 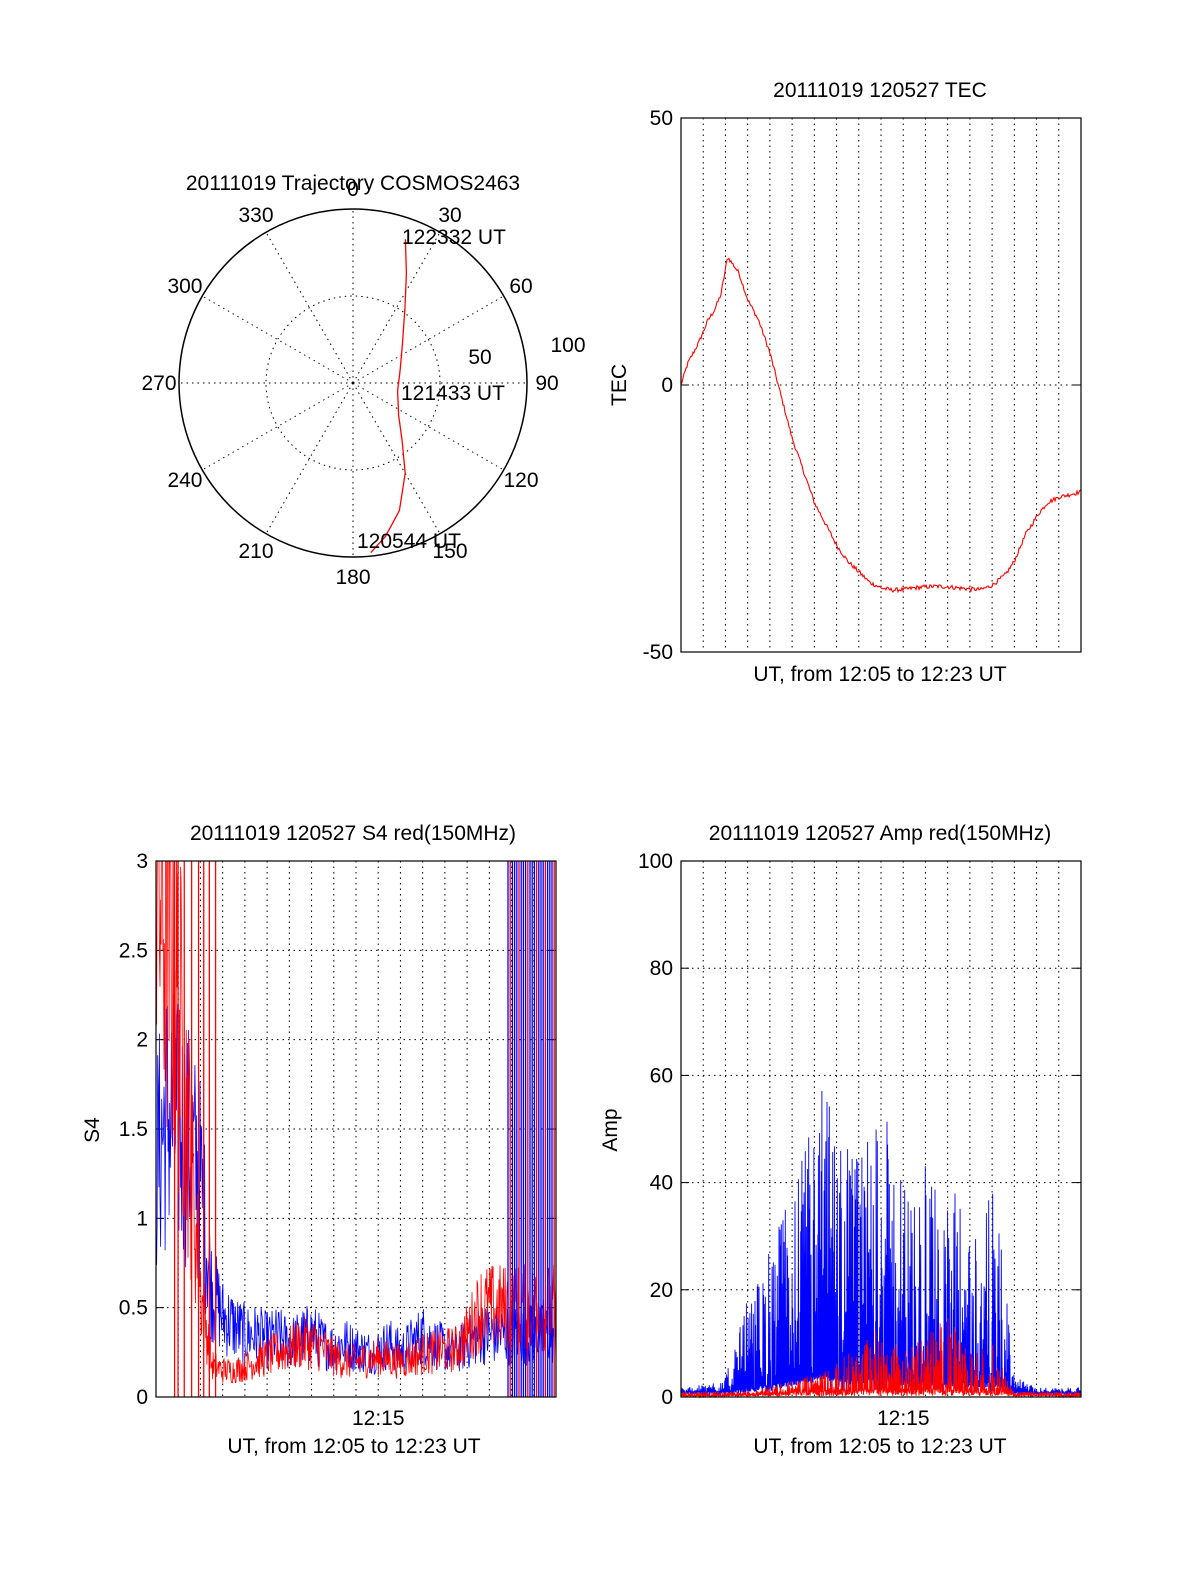 I want to click on amp-x-axis-label: UT, from 12:05 to 12:23 UT, so click(x=879, y=1446).